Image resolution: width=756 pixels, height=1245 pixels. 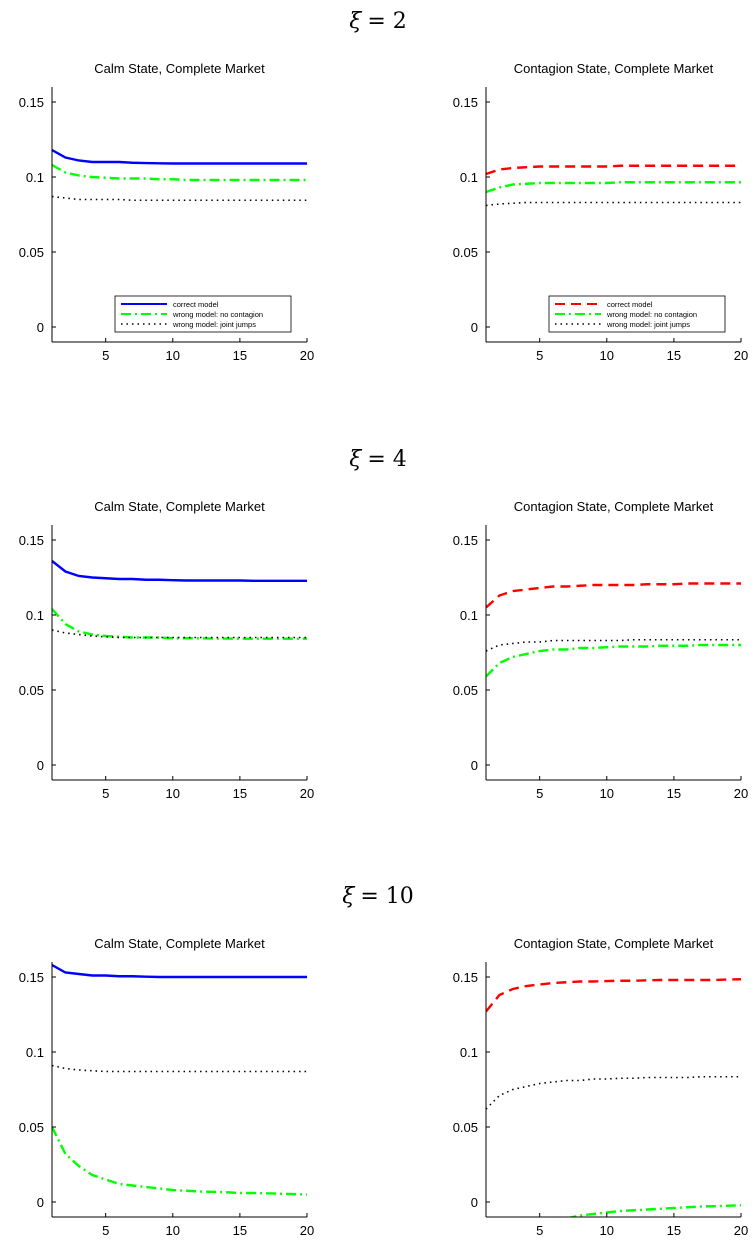 I want to click on row-label: ξ = 2, so click(x=378, y=21).